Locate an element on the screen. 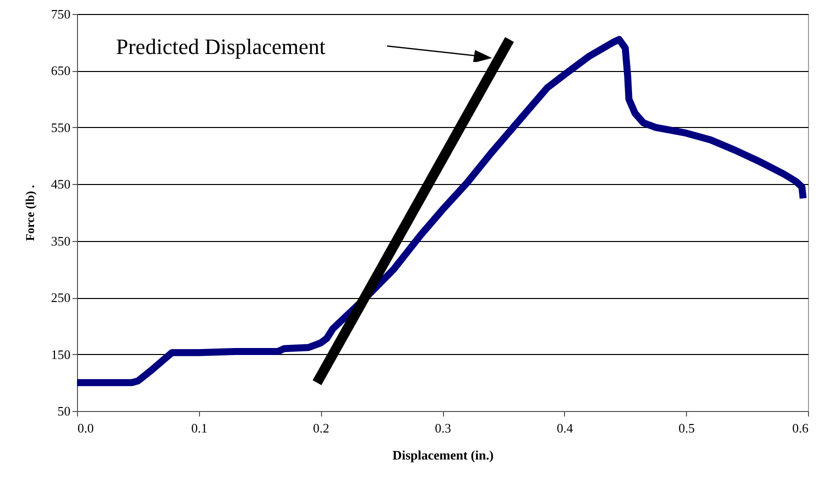 The width and height of the screenshot is (821, 479). y-tick-label: 450 is located at coordinates (60, 184).